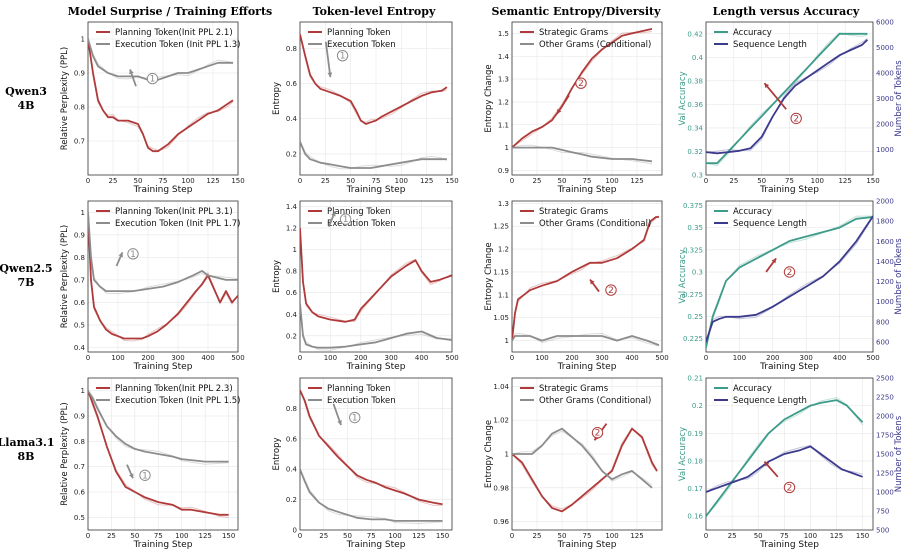  What do you see at coordinates (885, 282) in the screenshot?
I see `y2-tick-label: 1200` at bounding box center [885, 282].